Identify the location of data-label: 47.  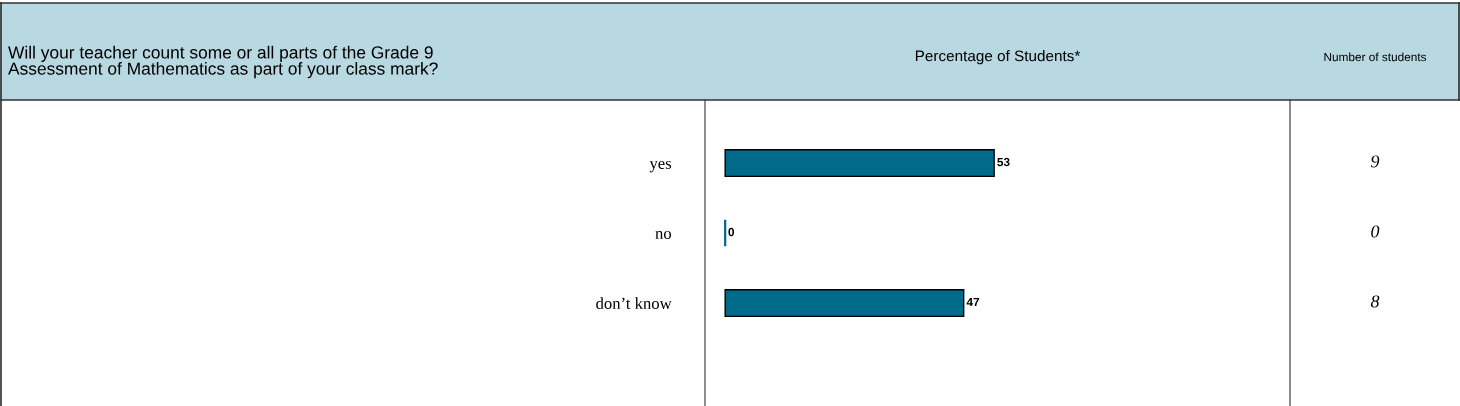
(973, 302).